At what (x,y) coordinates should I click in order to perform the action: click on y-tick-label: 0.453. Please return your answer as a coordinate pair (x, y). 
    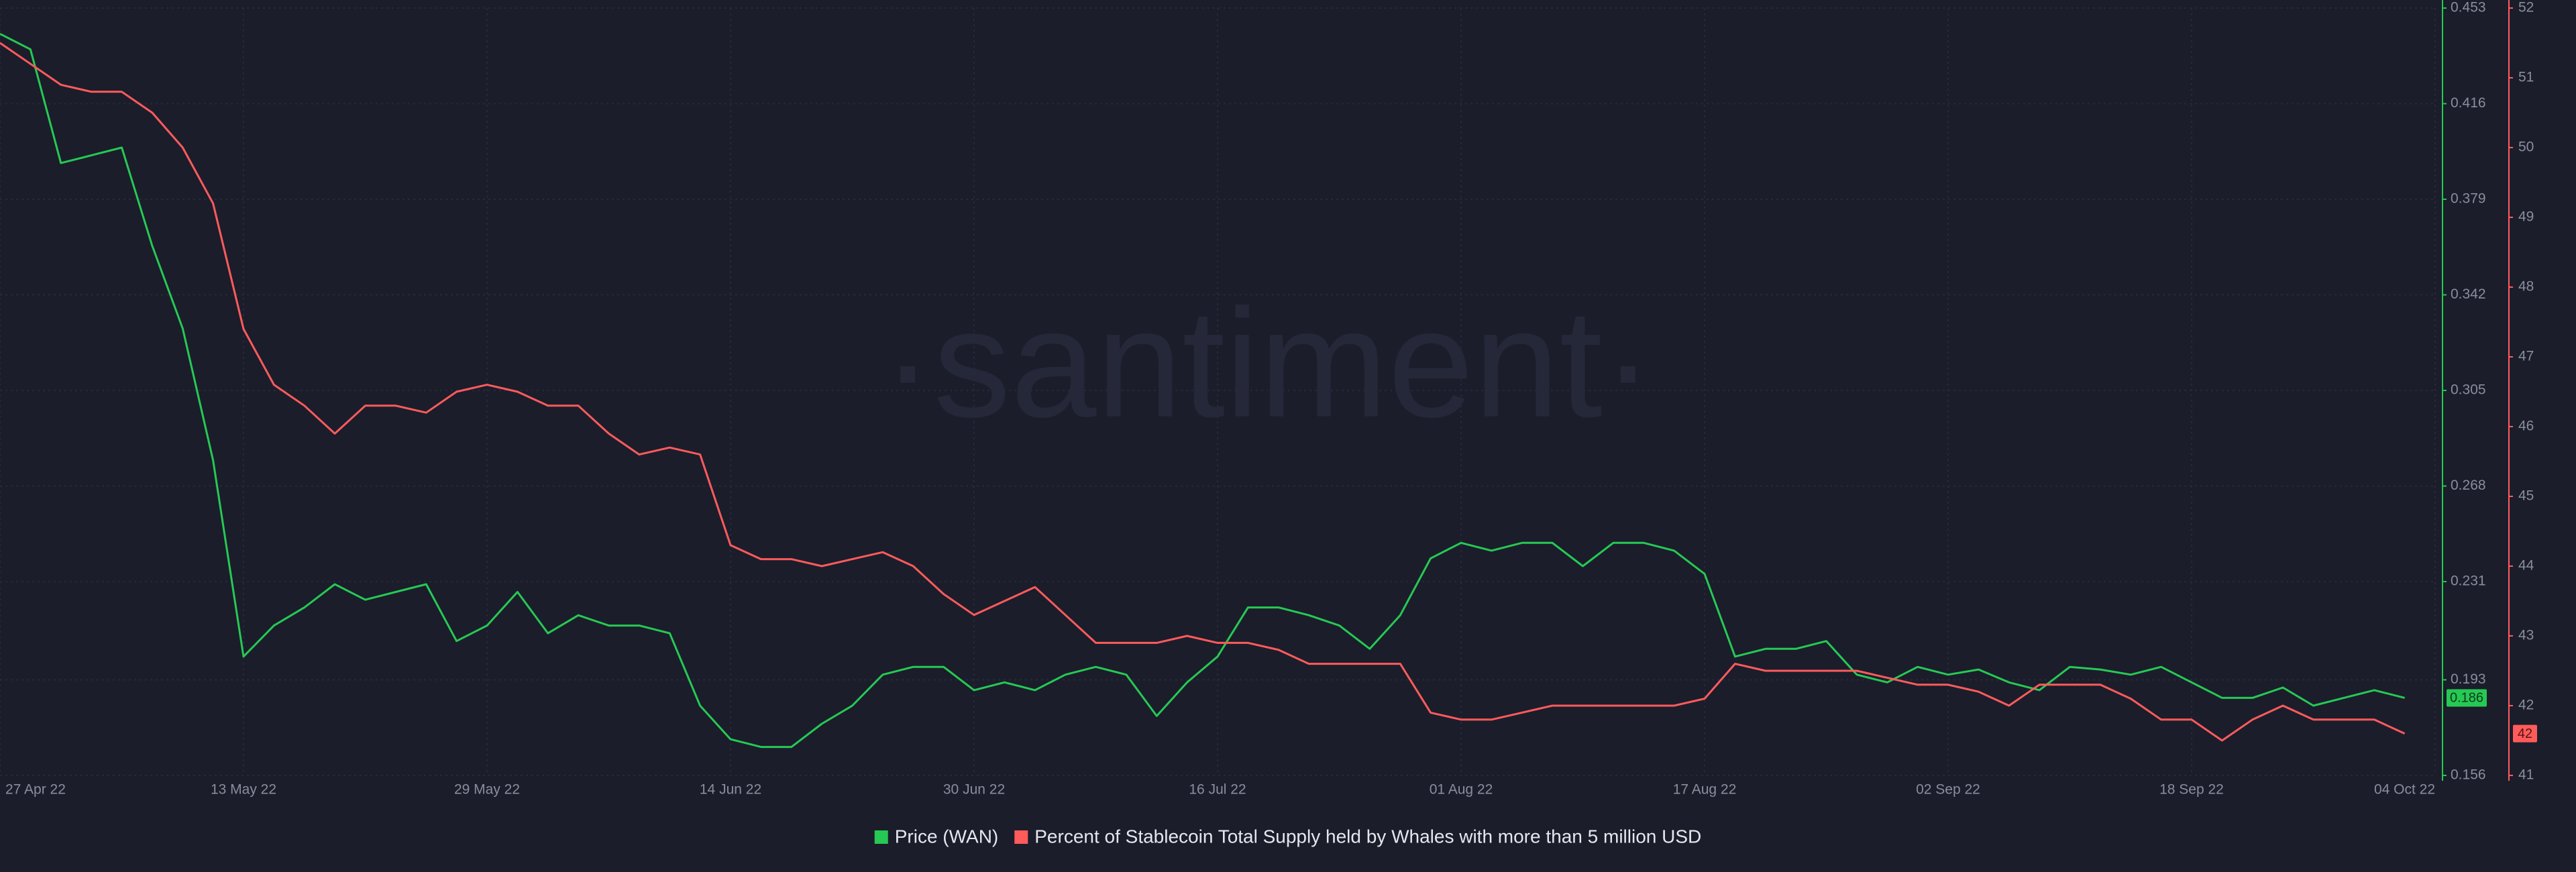
    Looking at the image, I should click on (2468, 8).